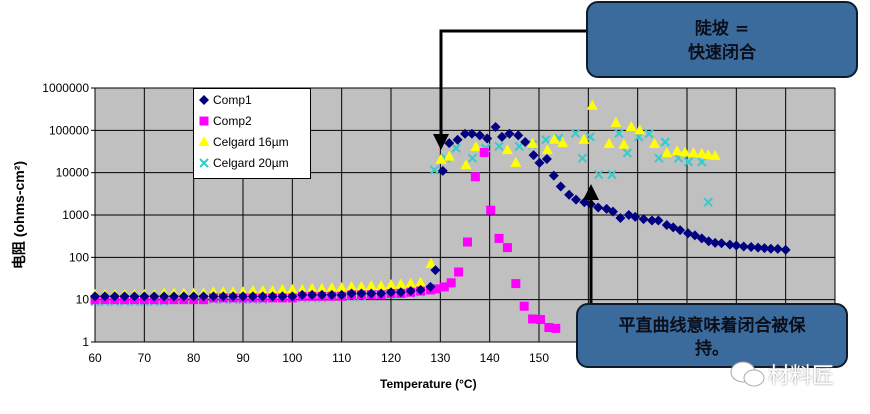  Describe the element at coordinates (341, 358) in the screenshot. I see `x-tick-label: 110` at that location.